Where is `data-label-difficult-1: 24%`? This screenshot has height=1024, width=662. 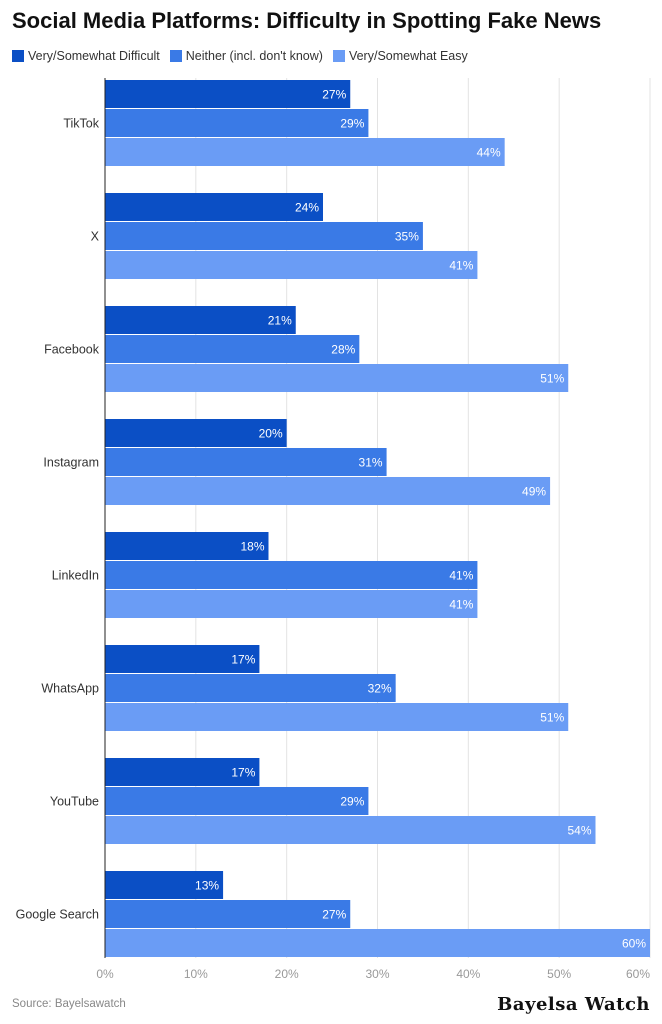 data-label-difficult-1: 24% is located at coordinates (307, 208).